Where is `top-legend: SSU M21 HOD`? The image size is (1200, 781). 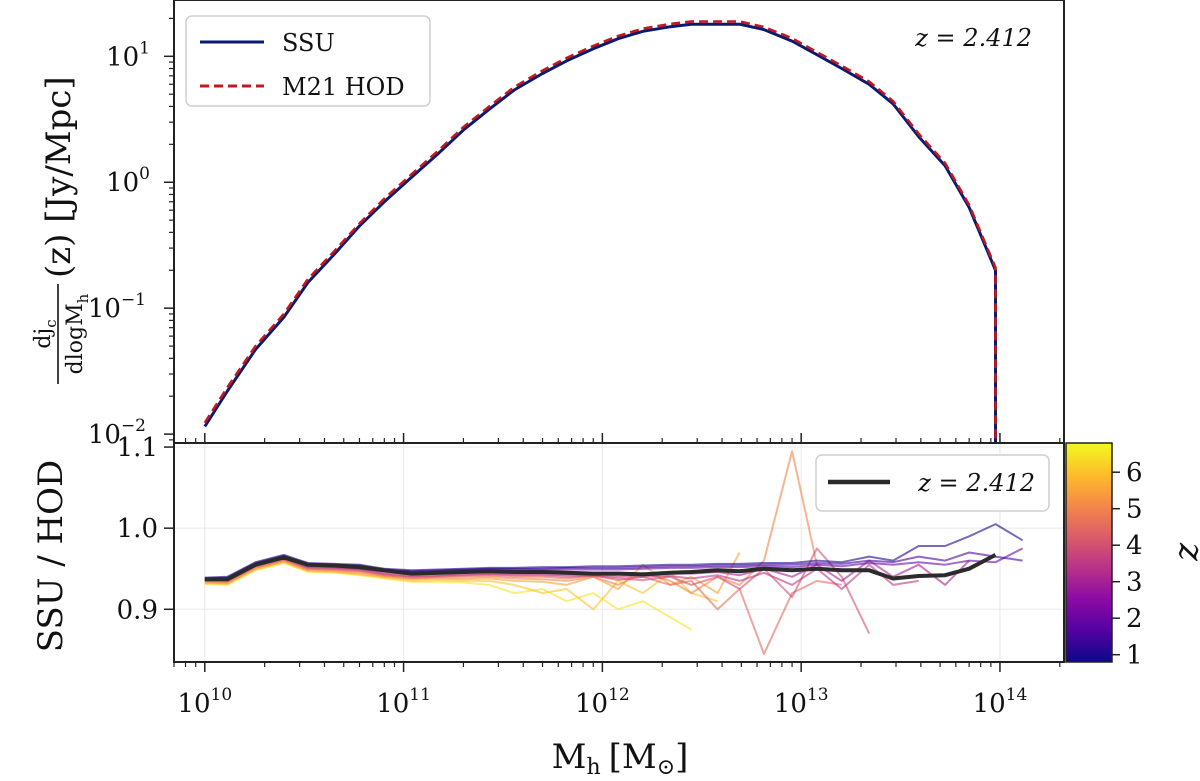
top-legend: SSU M21 HOD is located at coordinates (308, 61).